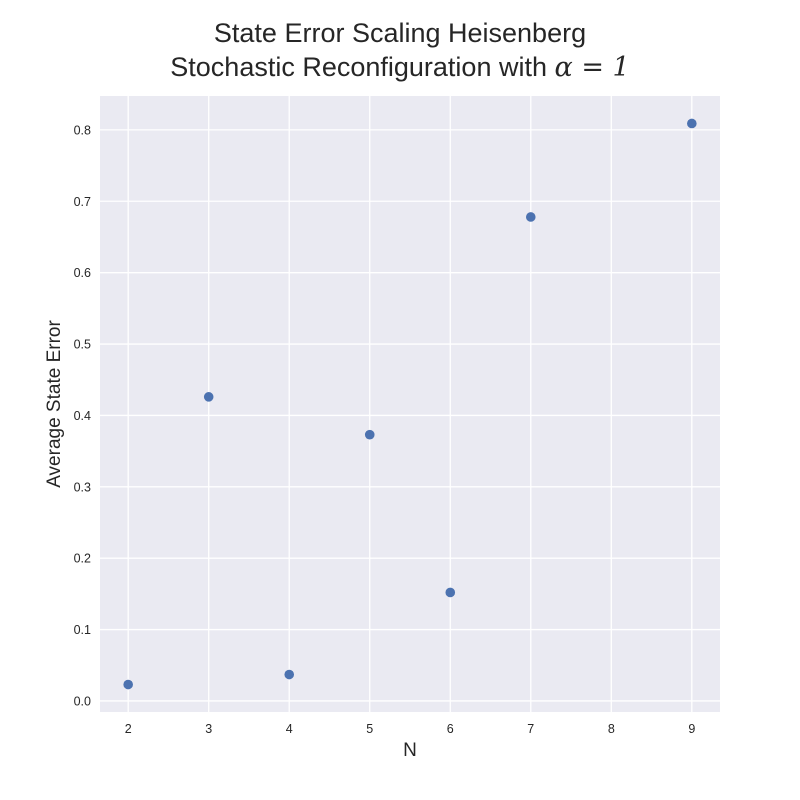 This screenshot has width=800, height=800. What do you see at coordinates (128, 729) in the screenshot?
I see `x-tick-label: 2` at bounding box center [128, 729].